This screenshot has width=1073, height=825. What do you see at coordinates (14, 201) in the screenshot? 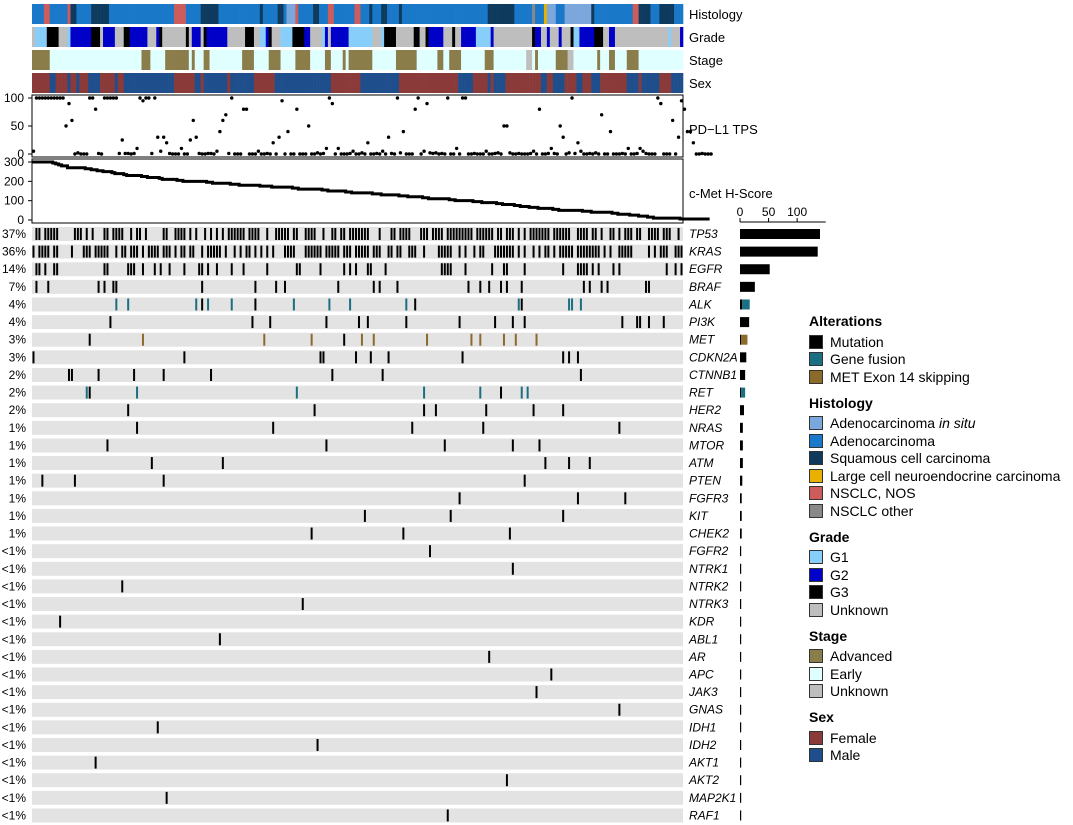
I see `cmet-ytick-label: 100` at bounding box center [14, 201].